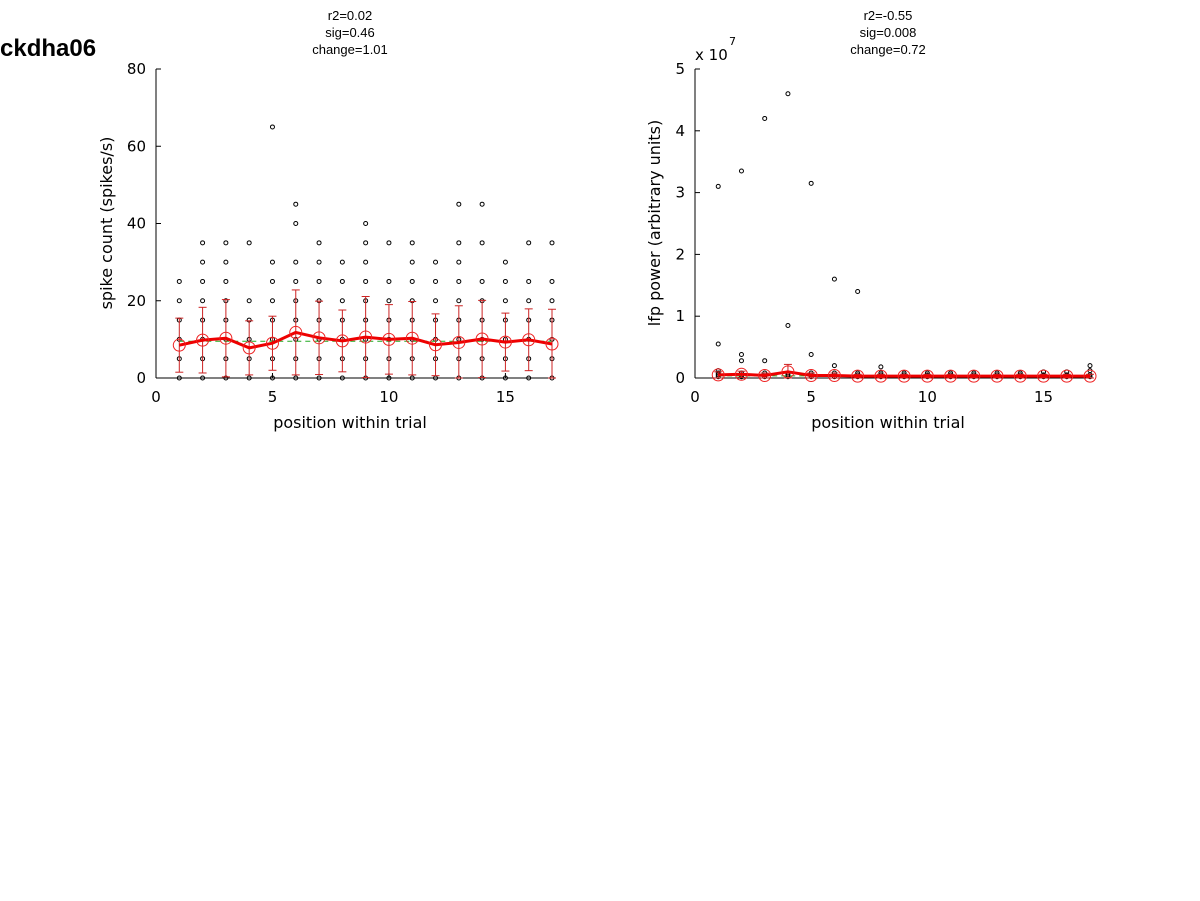 The image size is (1200, 901). I want to click on plot-marks: 0 1 2 3 4 5 0 5 10 15, so click(886, 233).